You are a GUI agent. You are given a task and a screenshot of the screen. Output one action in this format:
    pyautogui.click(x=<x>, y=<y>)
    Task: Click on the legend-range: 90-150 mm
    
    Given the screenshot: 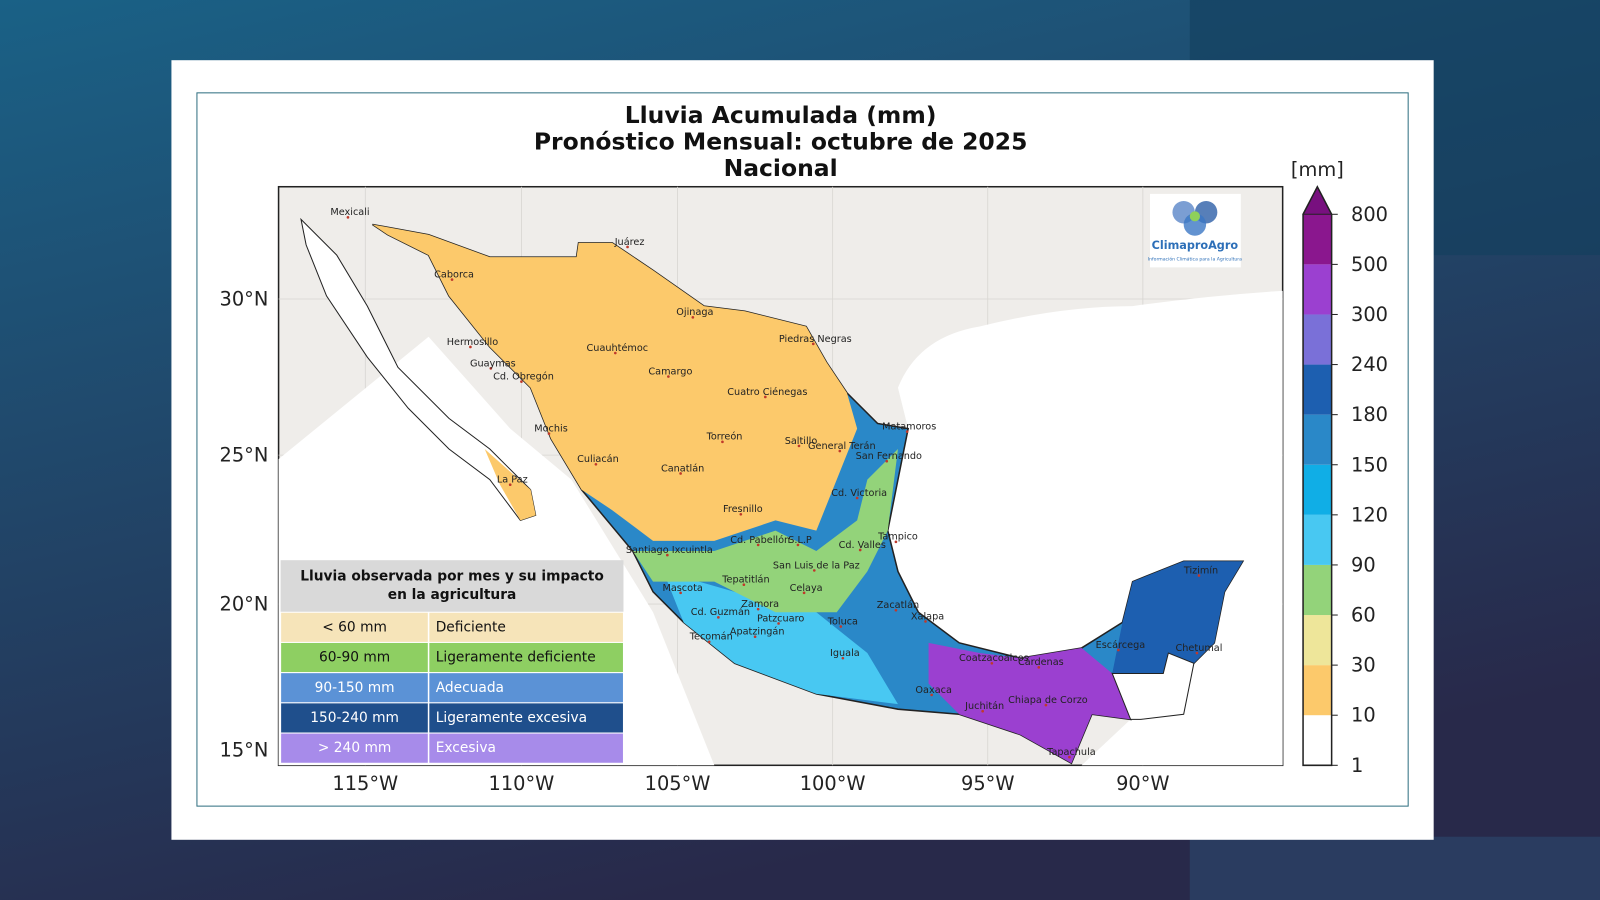 What is the action you would take?
    pyautogui.click(x=355, y=688)
    